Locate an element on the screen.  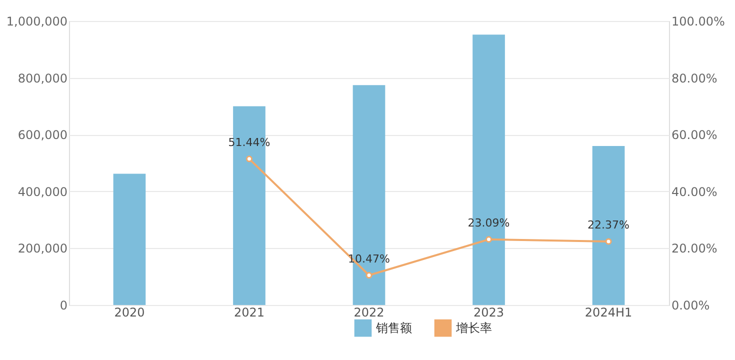
y-tick-label: 800,000 is located at coordinates (43, 78).